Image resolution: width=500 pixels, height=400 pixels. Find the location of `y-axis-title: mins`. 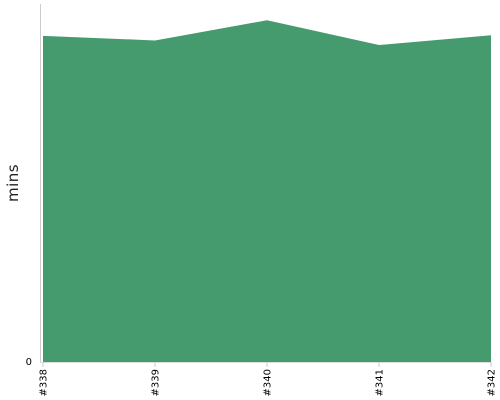

y-axis-title: mins is located at coordinates (13, 183).